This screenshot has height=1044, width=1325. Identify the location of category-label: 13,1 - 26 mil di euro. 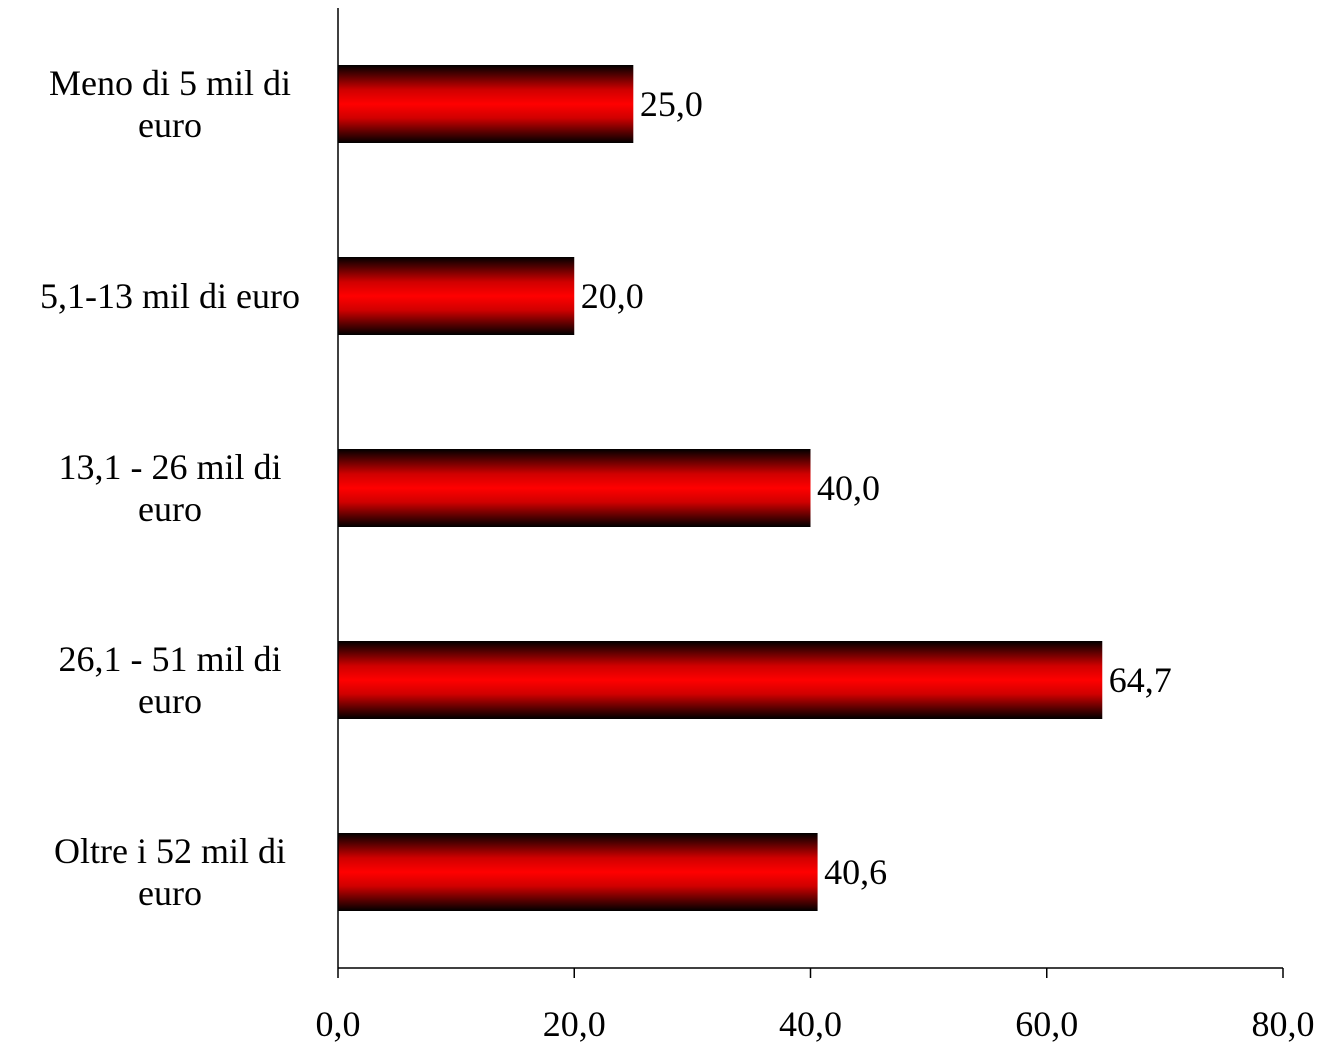
(170, 488).